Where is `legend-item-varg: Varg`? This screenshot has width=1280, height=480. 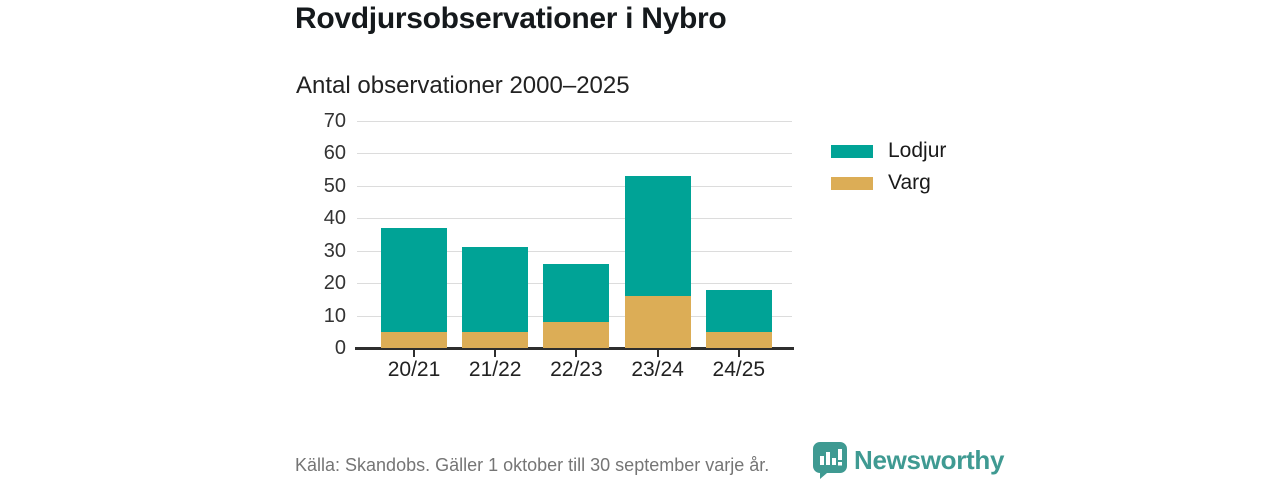
legend-item-varg: Varg is located at coordinates (888, 183).